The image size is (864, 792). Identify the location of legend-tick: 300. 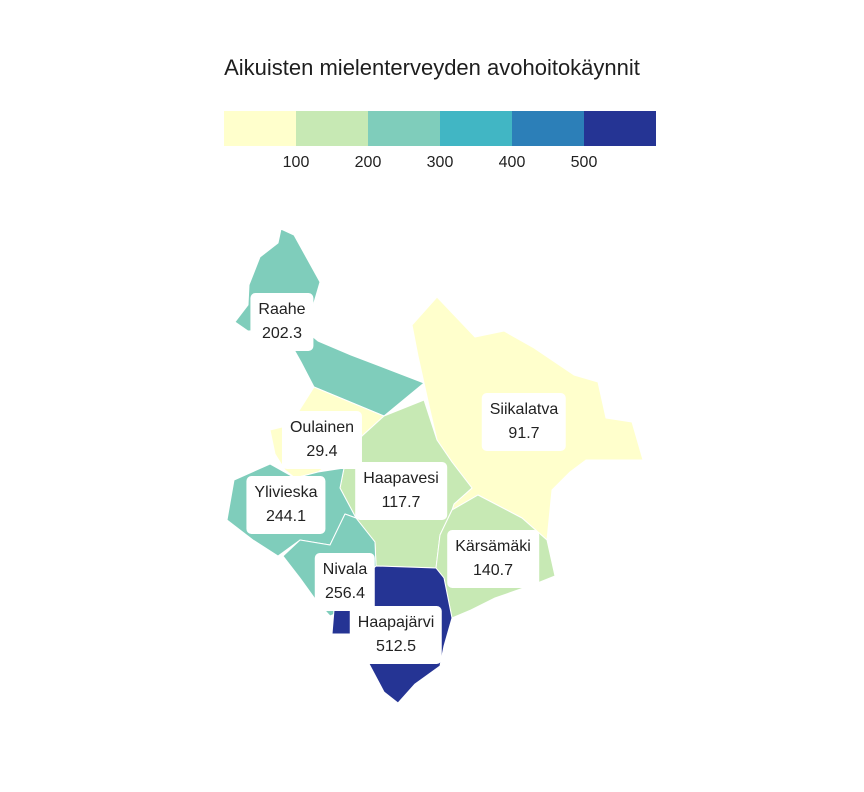
(440, 162).